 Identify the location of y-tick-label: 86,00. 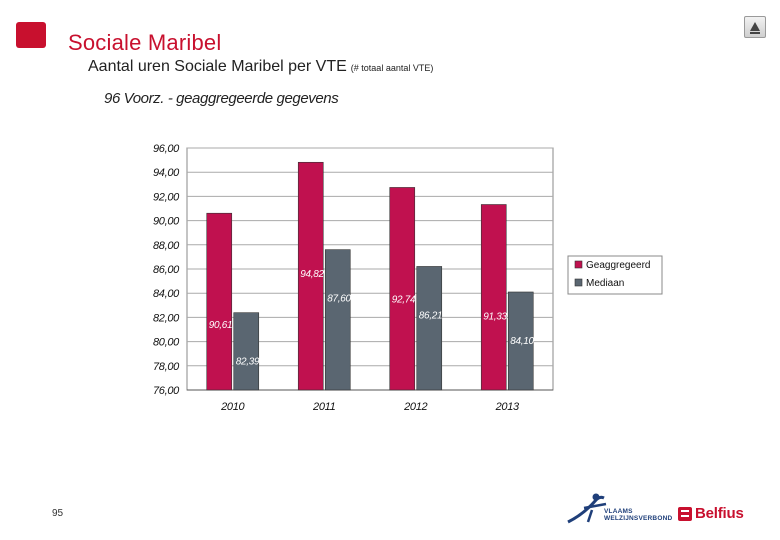
(166, 270).